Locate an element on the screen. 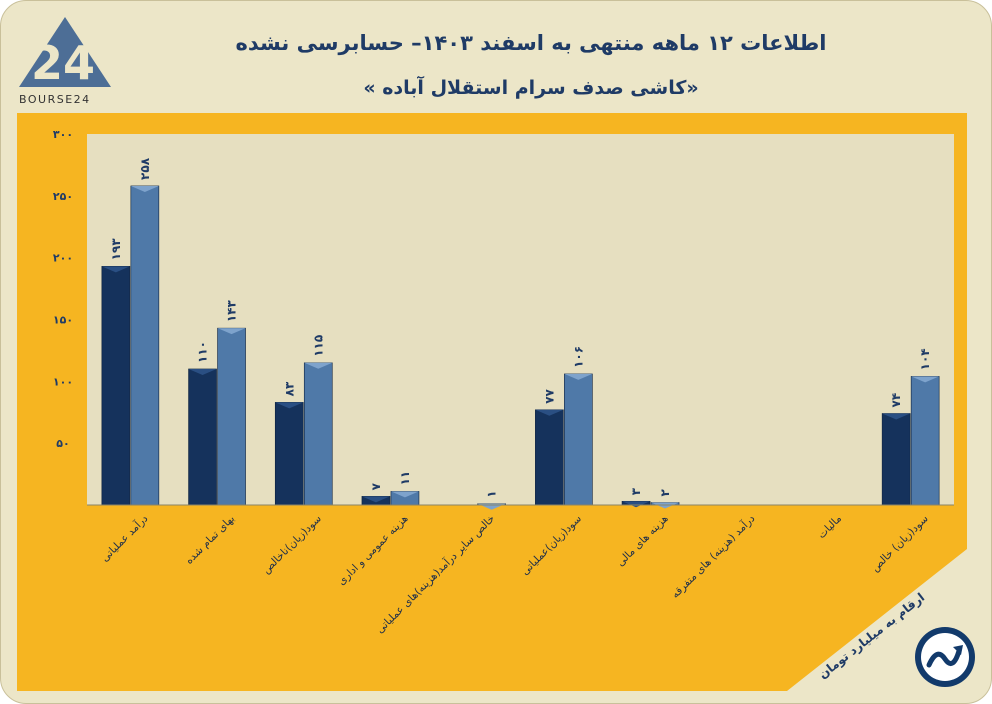 The width and height of the screenshot is (992, 704). y-tick-label: ۱۰۰ is located at coordinates (63, 381).